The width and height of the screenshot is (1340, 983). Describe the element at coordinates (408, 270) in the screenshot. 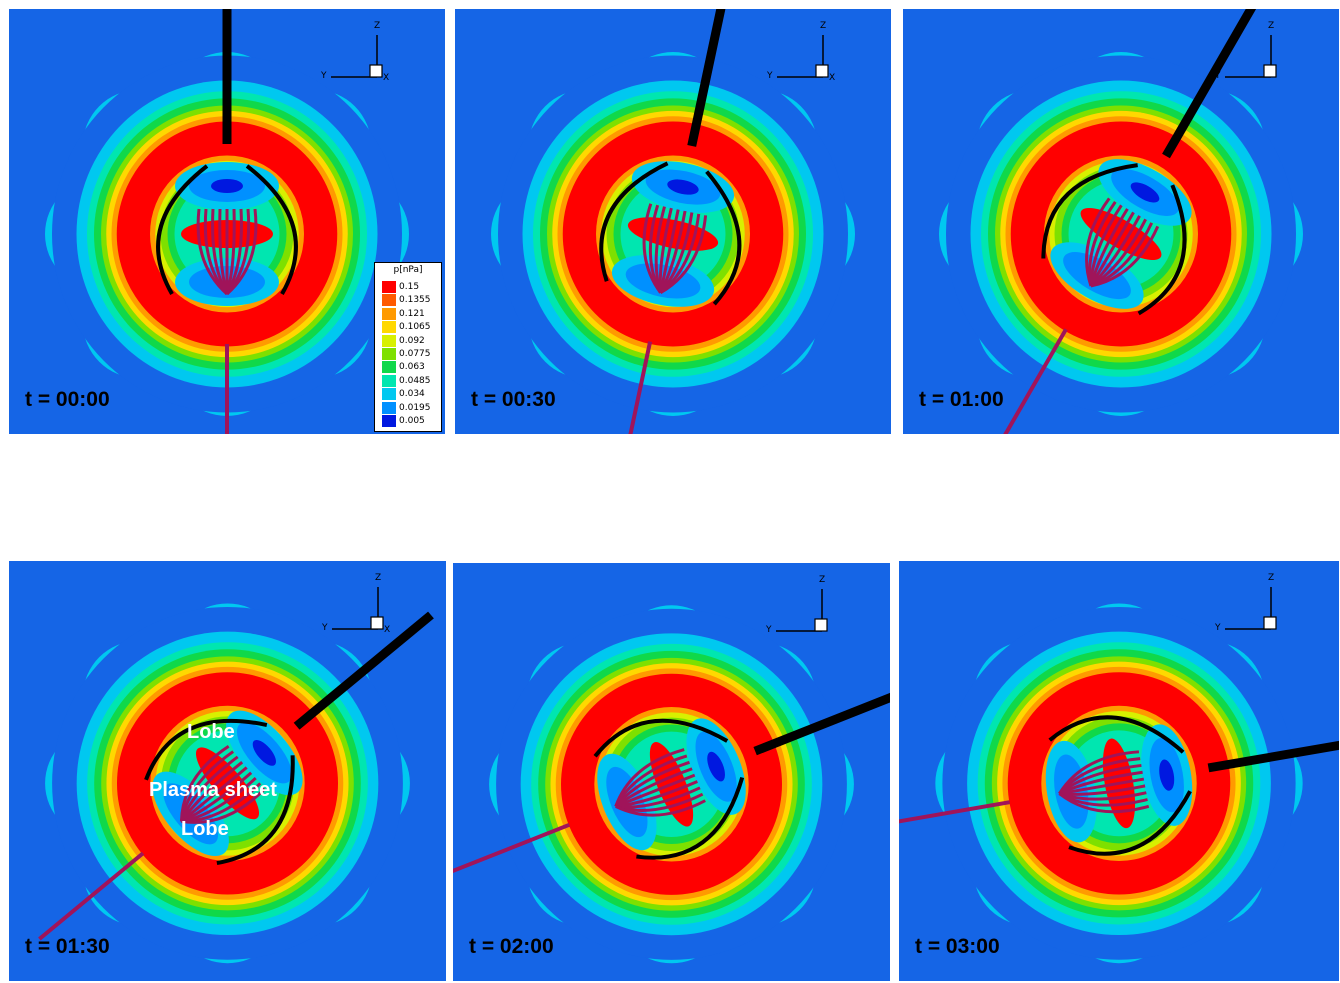

I see `legend-title: p[nPa]` at that location.